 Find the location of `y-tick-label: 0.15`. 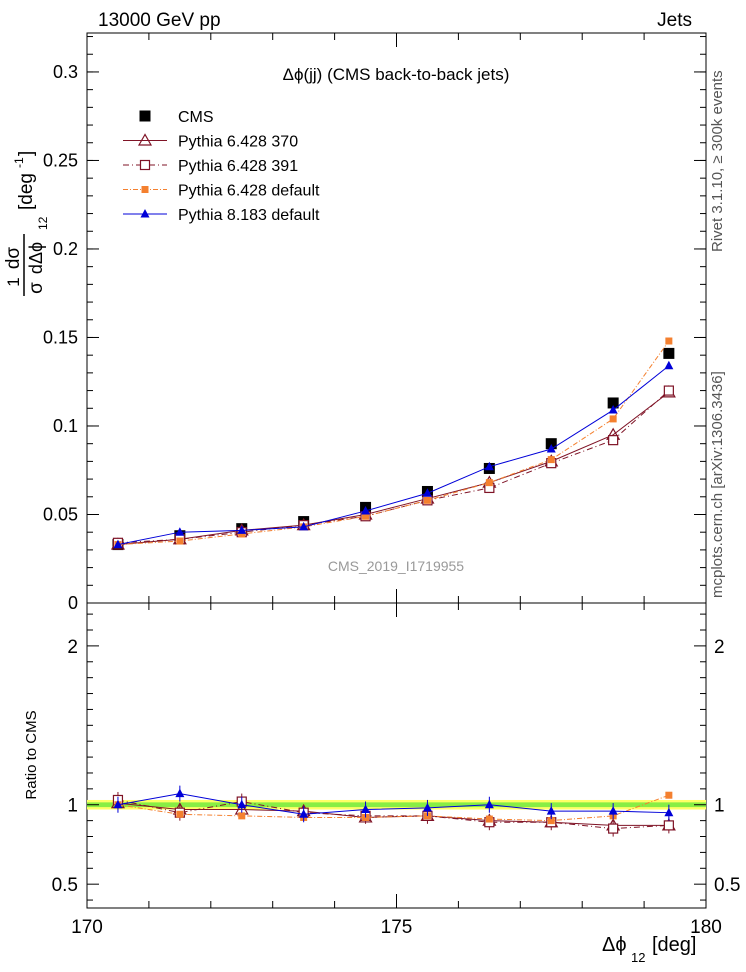

y-tick-label: 0.15 is located at coordinates (60, 337).